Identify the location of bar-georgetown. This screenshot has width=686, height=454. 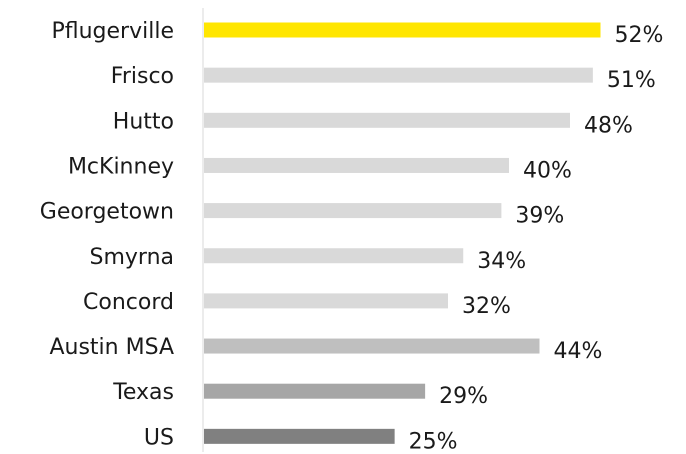
(353, 211).